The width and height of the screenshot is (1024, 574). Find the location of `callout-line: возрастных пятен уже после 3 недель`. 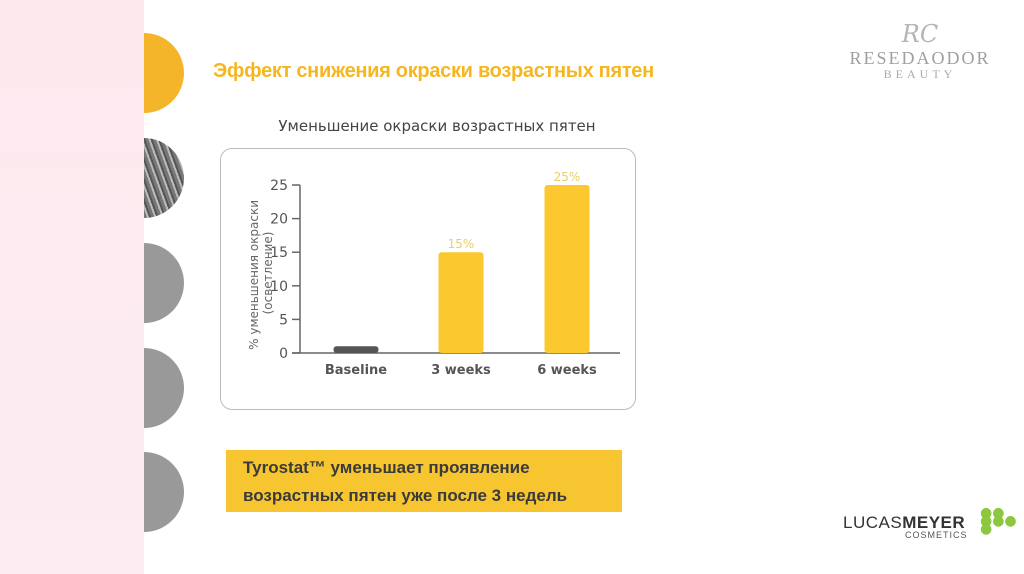

callout-line: возрастных пятен уже после 3 недель is located at coordinates (405, 495).